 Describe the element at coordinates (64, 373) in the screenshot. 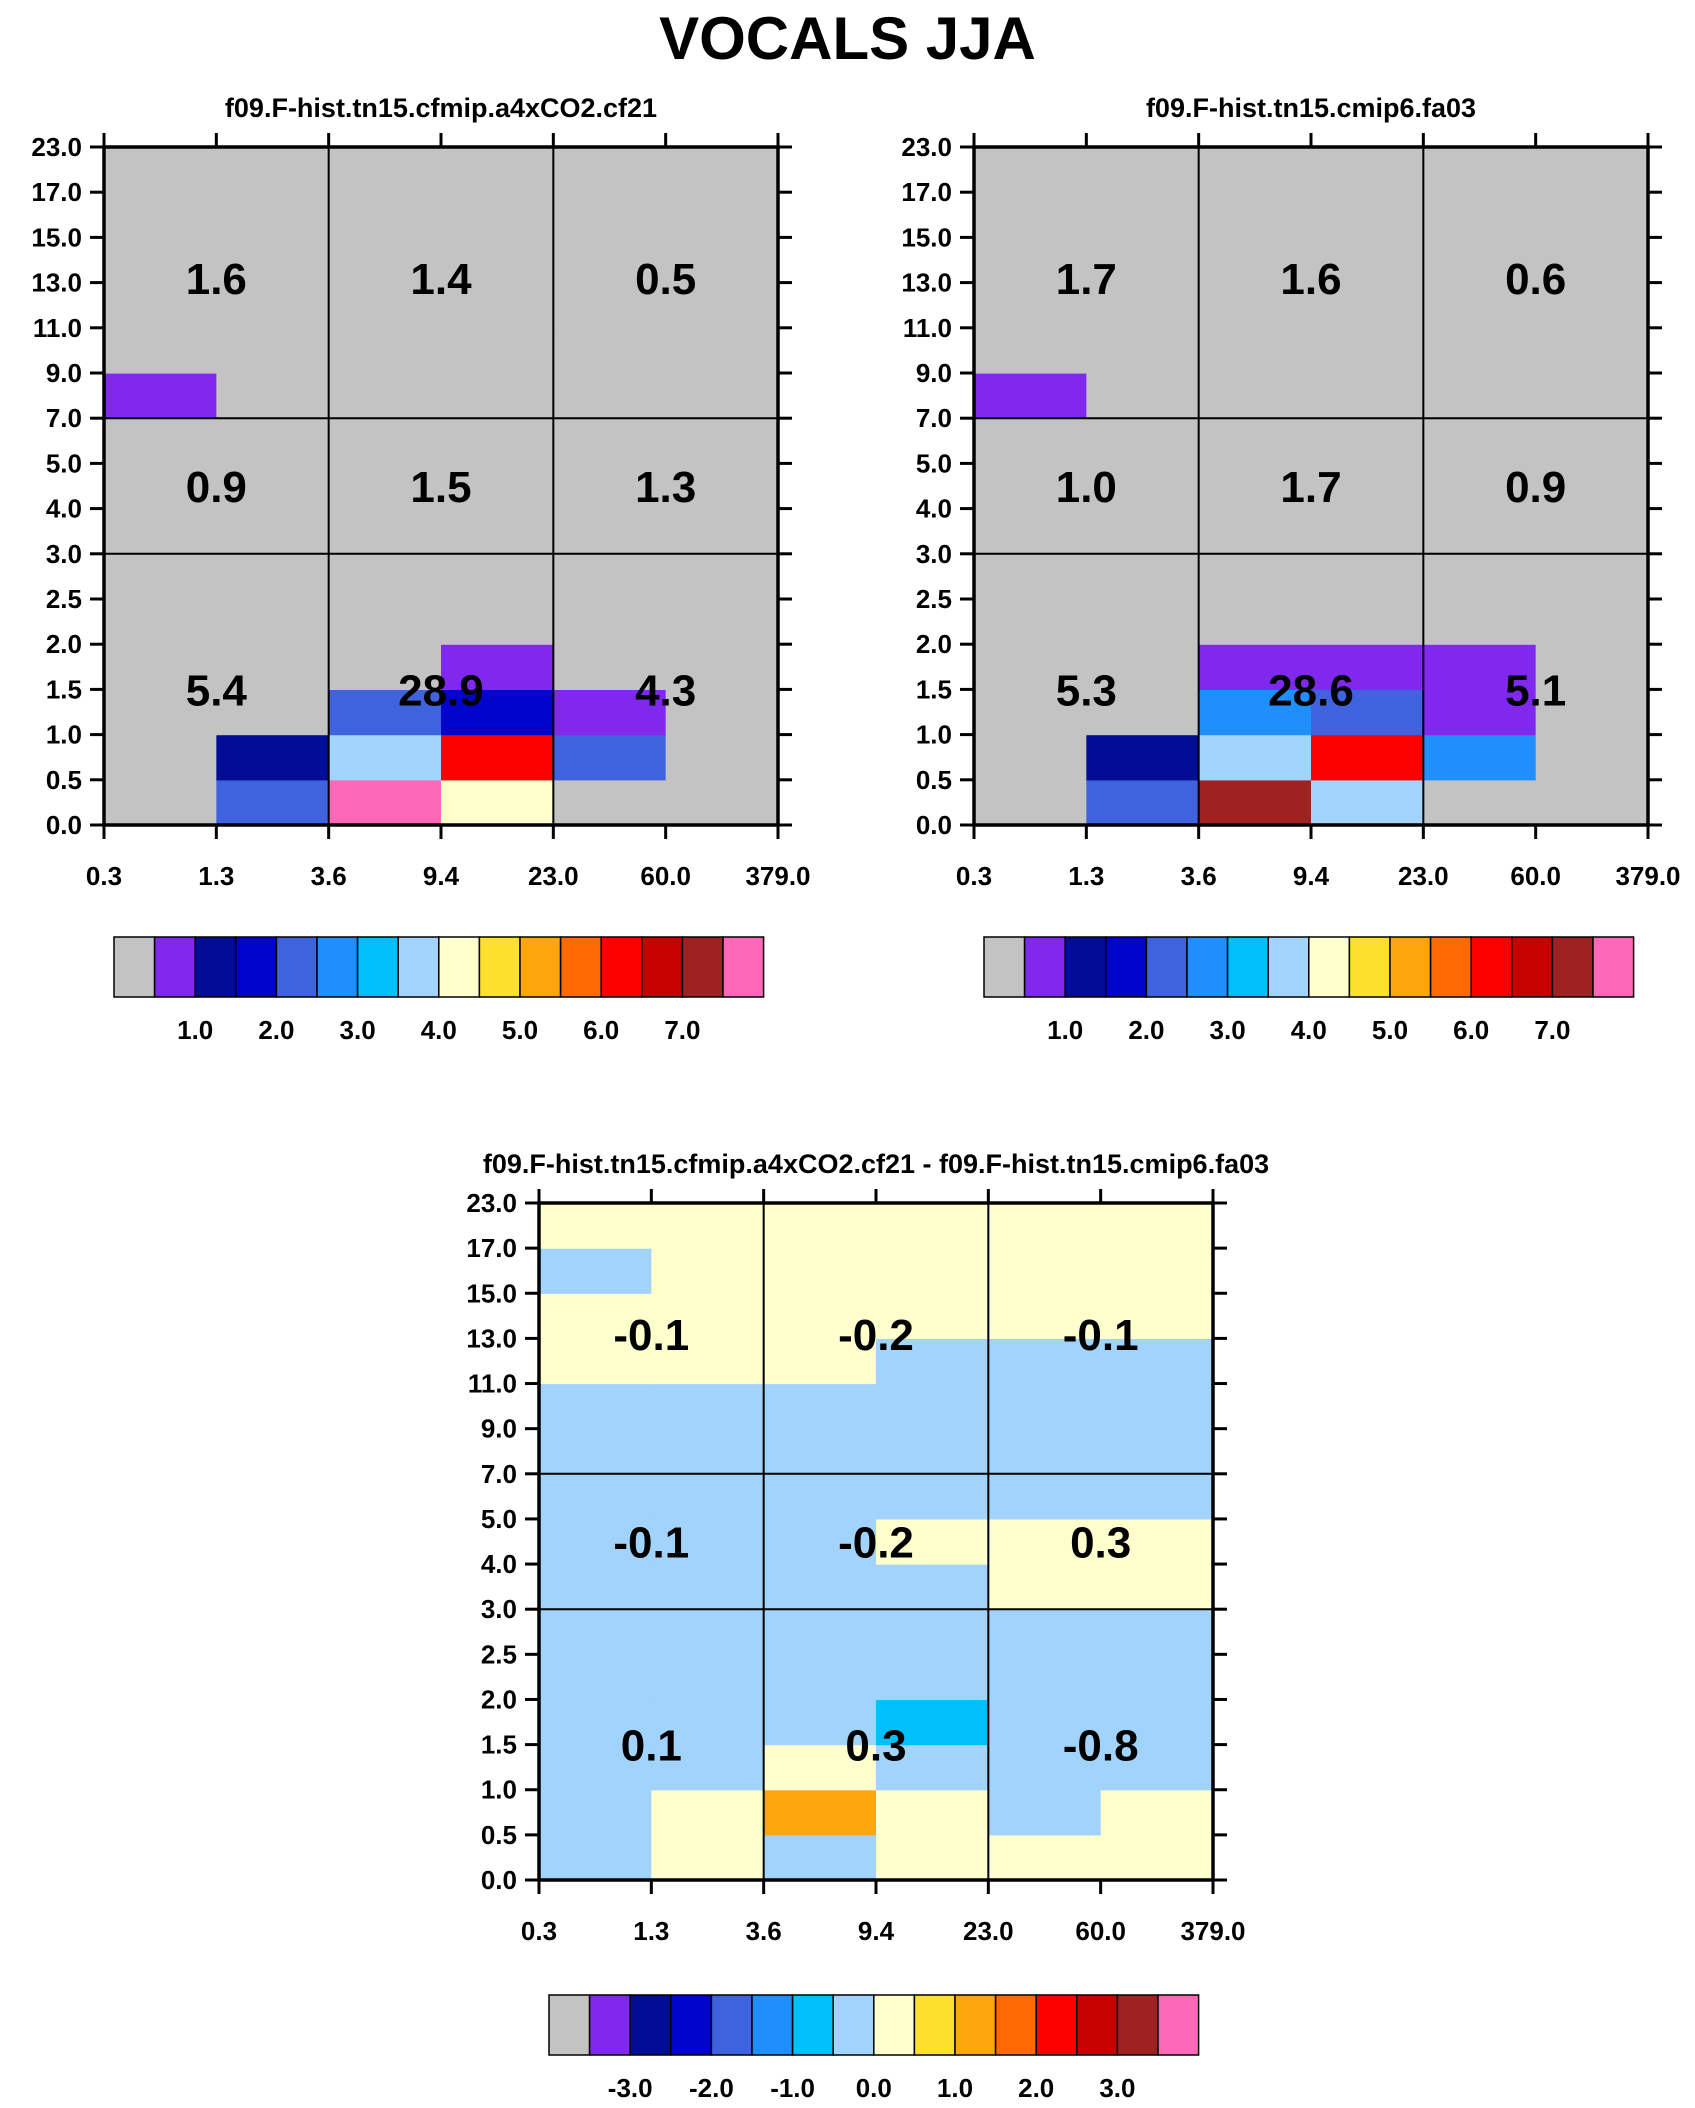

I see `y-tick-label: 9.0` at that location.